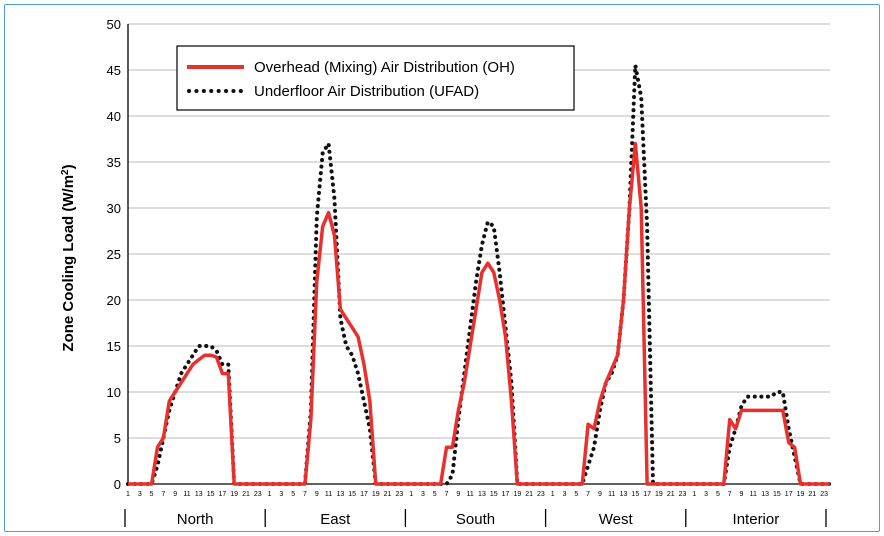 The height and width of the screenshot is (536, 884). Describe the element at coordinates (756, 519) in the screenshot. I see `zone-label: Interior` at that location.